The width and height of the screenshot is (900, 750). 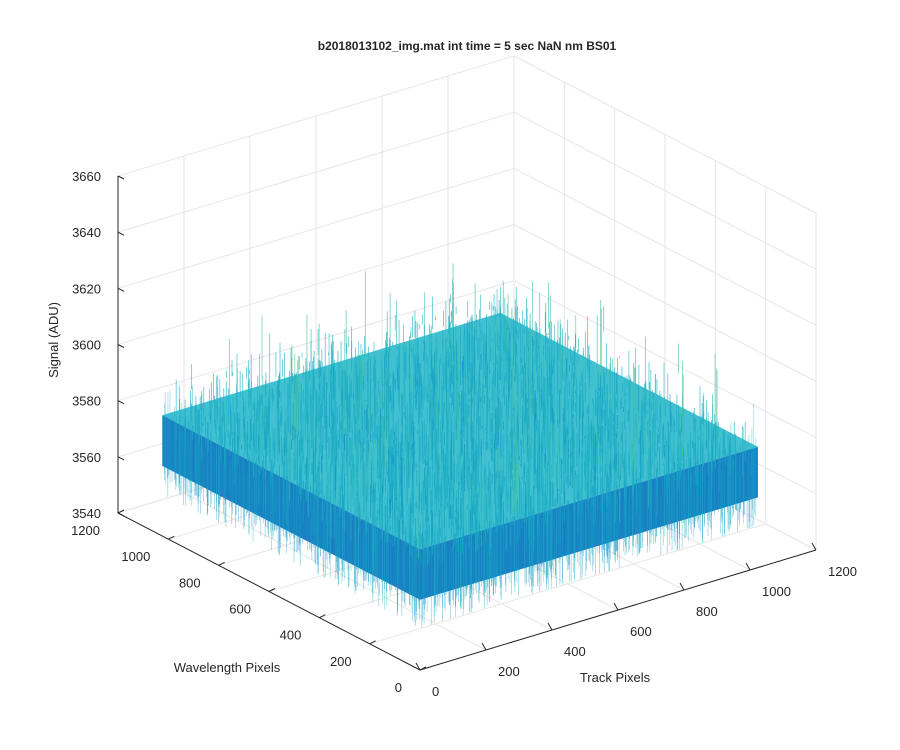 What do you see at coordinates (53, 340) in the screenshot?
I see `z-axis-label: Signal (ADU)` at bounding box center [53, 340].